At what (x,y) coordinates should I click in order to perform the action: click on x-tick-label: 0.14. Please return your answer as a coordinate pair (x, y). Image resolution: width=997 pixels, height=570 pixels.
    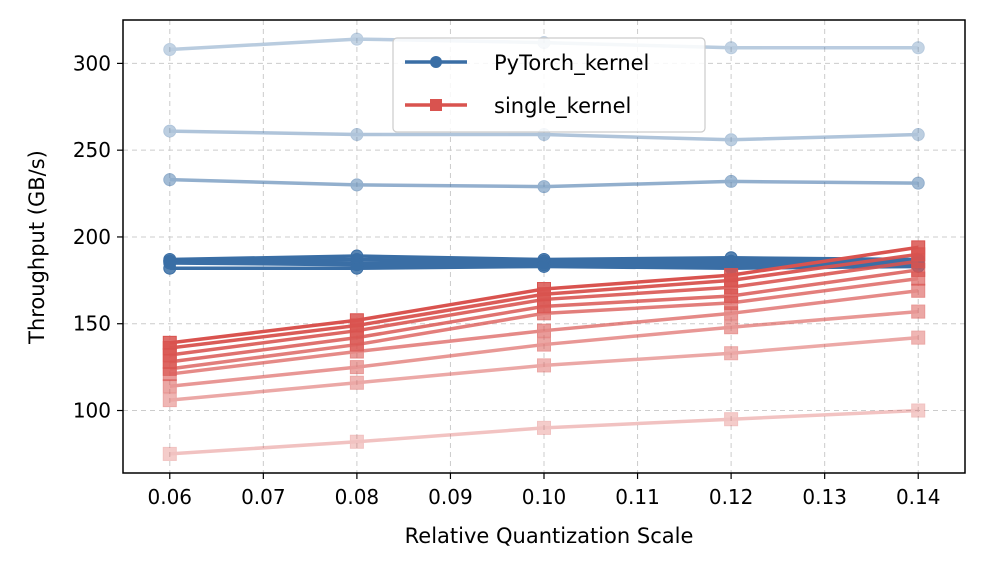
    Looking at the image, I should click on (918, 497).